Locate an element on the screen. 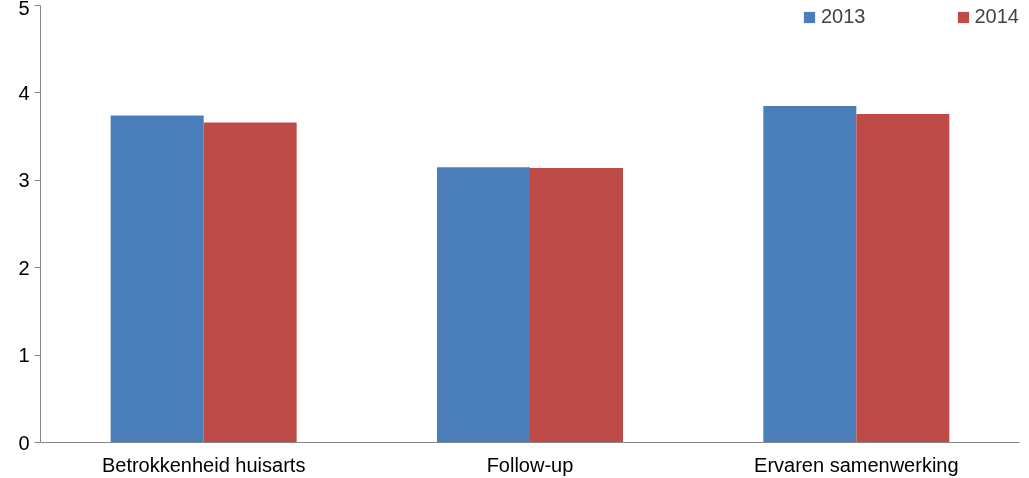  legend-label: 2014 is located at coordinates (996, 16).